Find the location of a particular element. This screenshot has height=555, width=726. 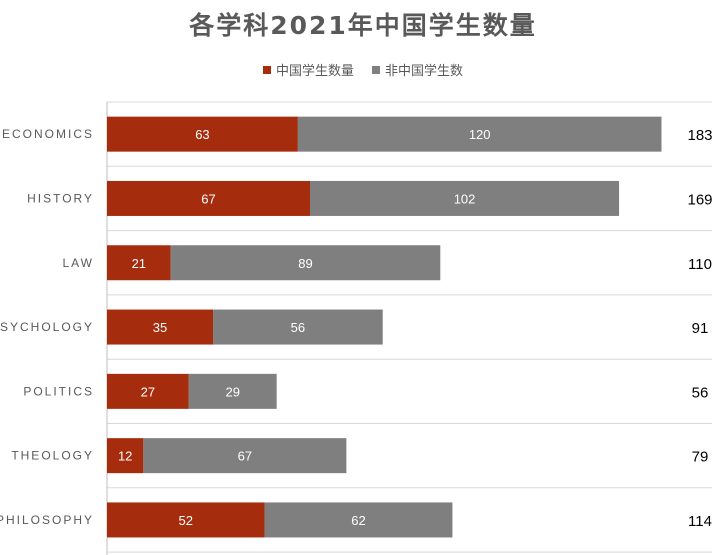

data-label: 102 is located at coordinates (465, 198).